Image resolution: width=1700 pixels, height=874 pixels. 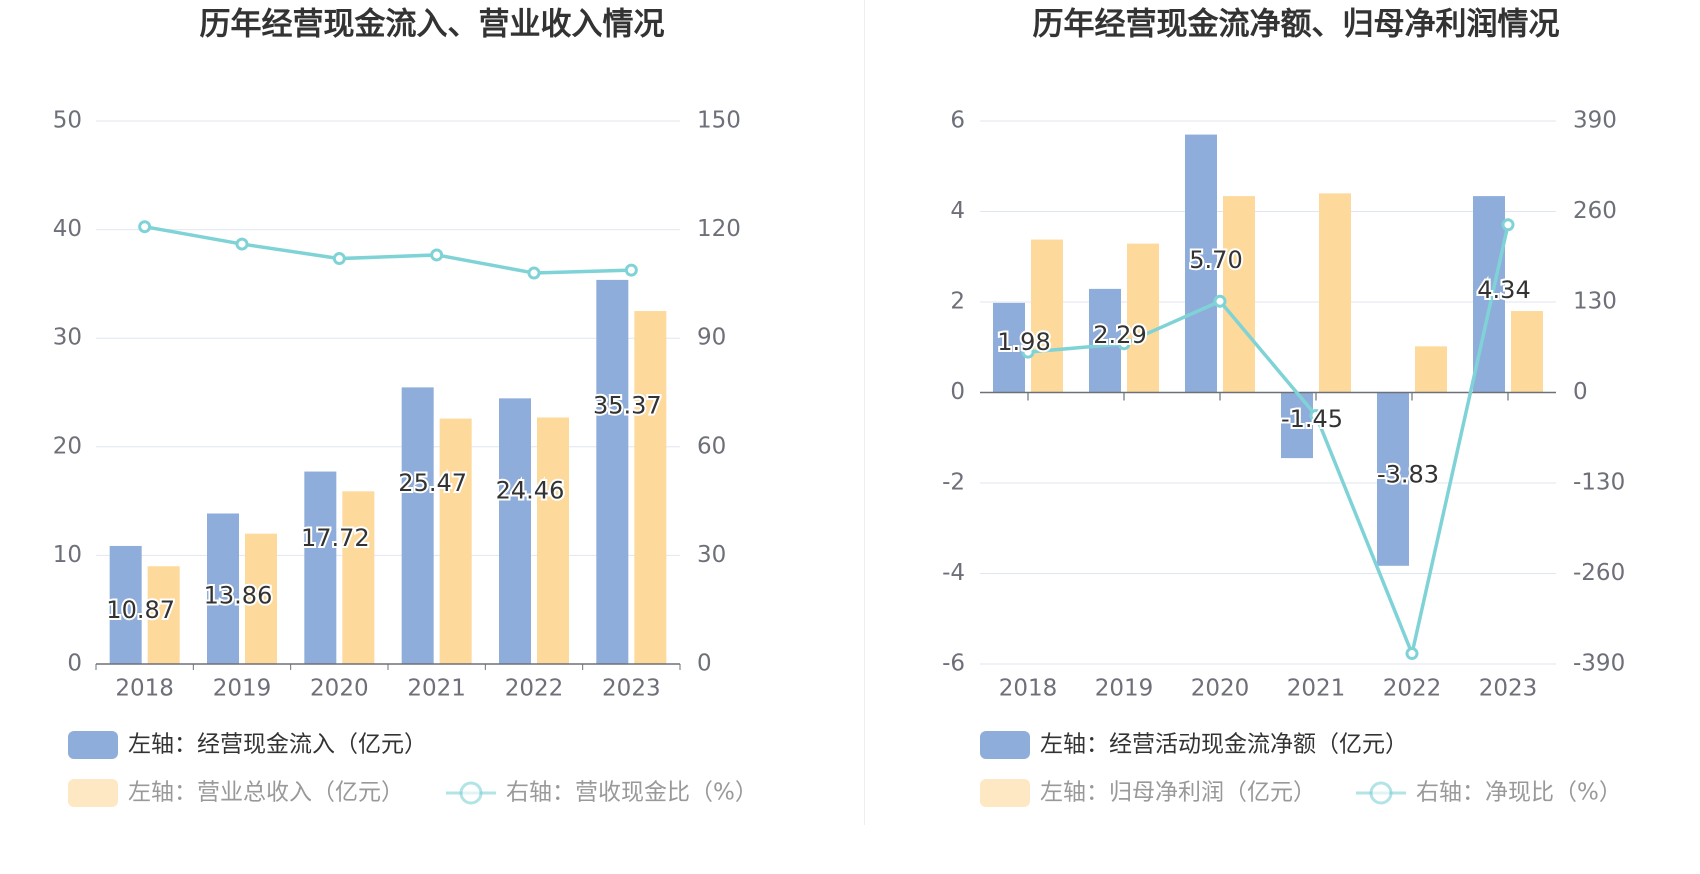 What do you see at coordinates (1023, 342) in the screenshot?
I see `bar-data-label: 1.98` at bounding box center [1023, 342].